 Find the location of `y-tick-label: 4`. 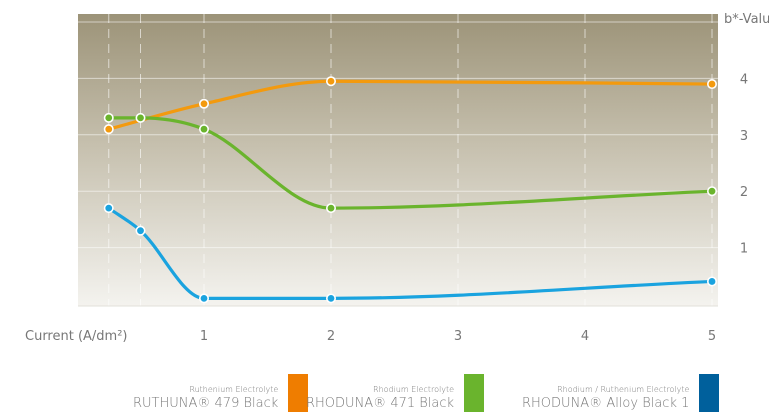

y-tick-label: 4 is located at coordinates (744, 79).